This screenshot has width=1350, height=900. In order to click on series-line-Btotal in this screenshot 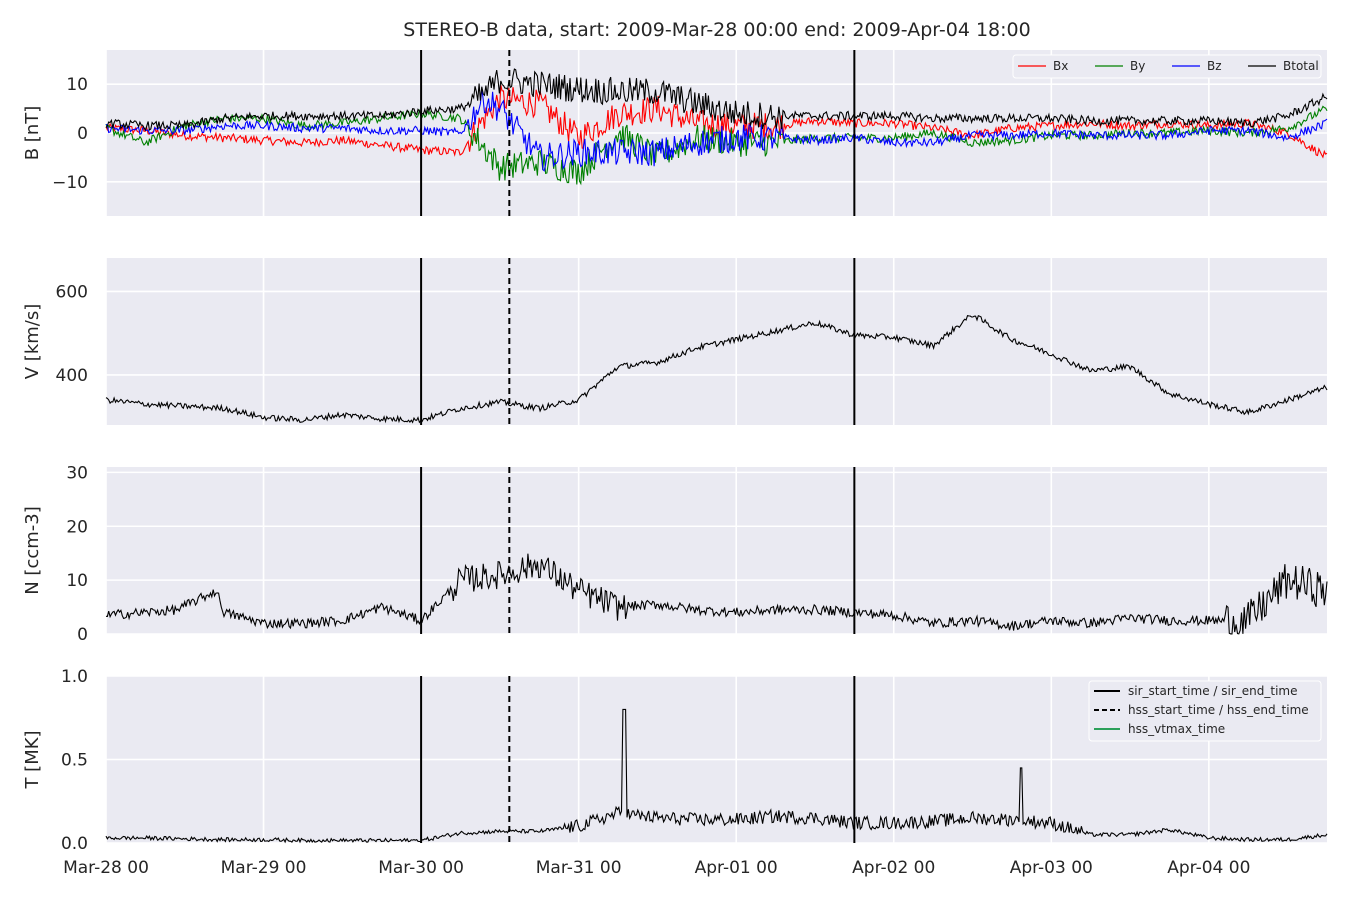, I will do `click(716, 100)`.